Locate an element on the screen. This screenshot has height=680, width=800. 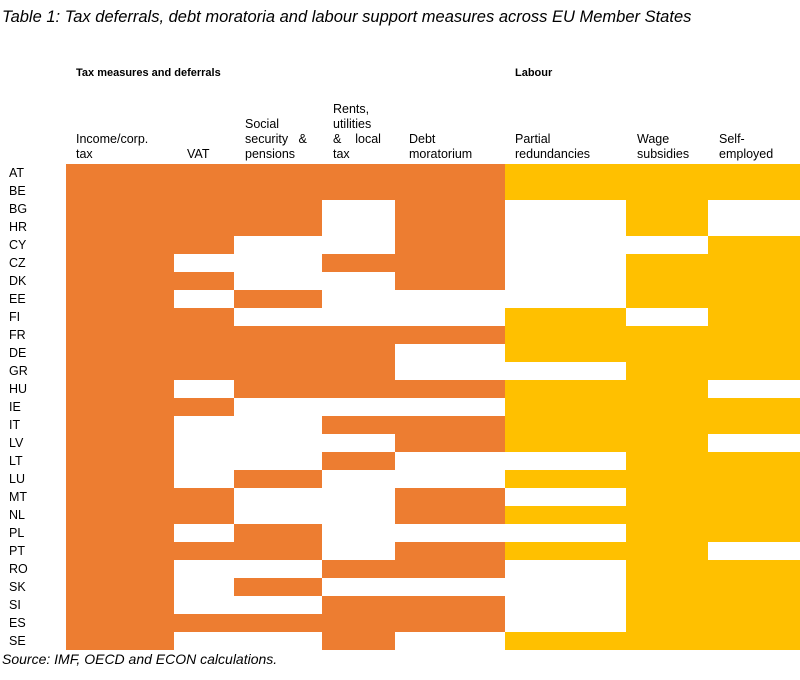
row-label: SI is located at coordinates (15, 605).